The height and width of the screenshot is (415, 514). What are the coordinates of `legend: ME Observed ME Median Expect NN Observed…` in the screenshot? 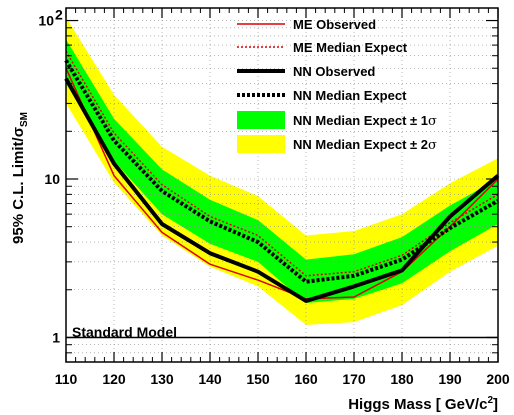 It's located at (337, 85).